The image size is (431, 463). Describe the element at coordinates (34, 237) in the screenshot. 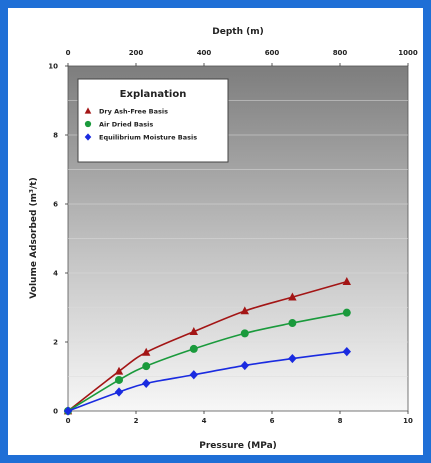

I see `y-axis-title: Volume Adsorbed (m³/t)` at that location.